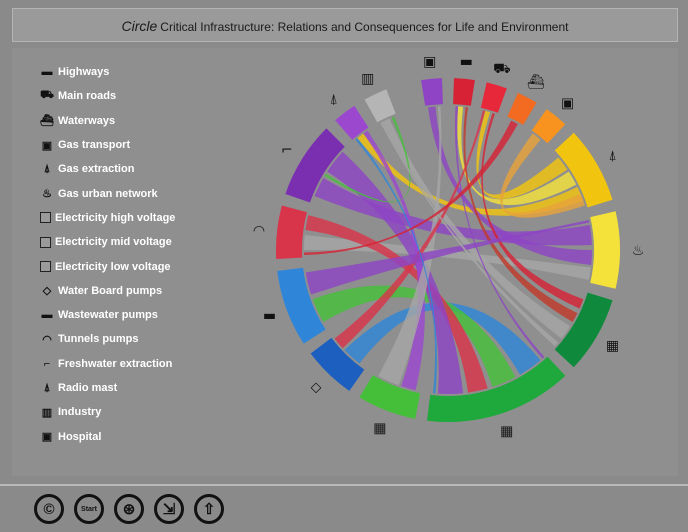 The image size is (688, 532). I want to click on legend-label: Electricity mid voltage, so click(113, 242).